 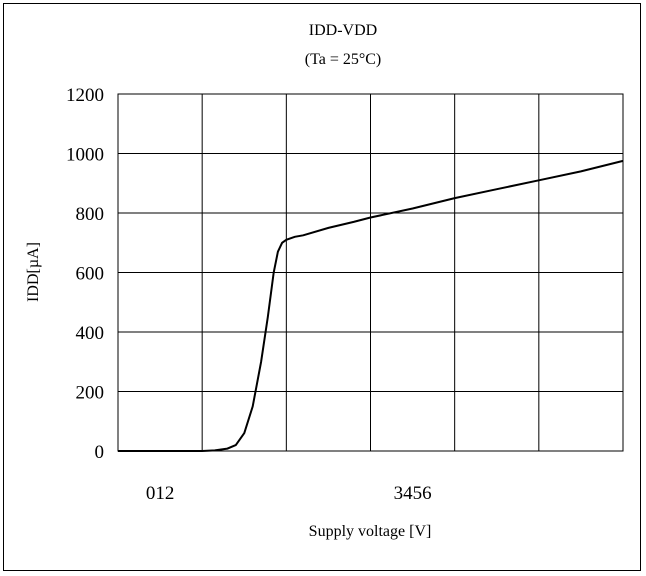 I want to click on y-axis-label: IDD[µA], so click(x=33, y=272).